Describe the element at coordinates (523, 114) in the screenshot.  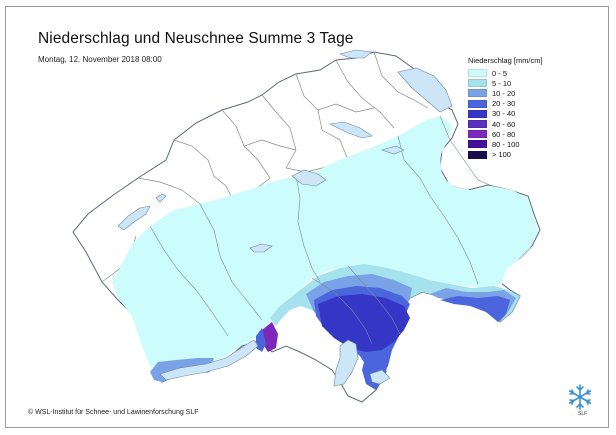
I see `legend-row: 30 - 40` at that location.